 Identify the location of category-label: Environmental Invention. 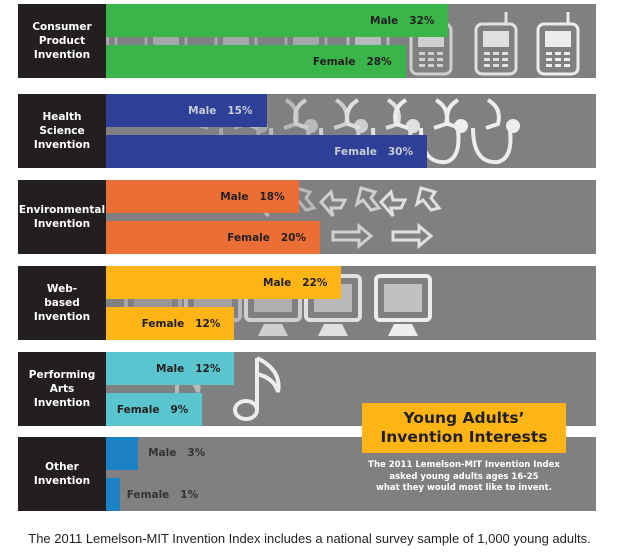
(62, 217).